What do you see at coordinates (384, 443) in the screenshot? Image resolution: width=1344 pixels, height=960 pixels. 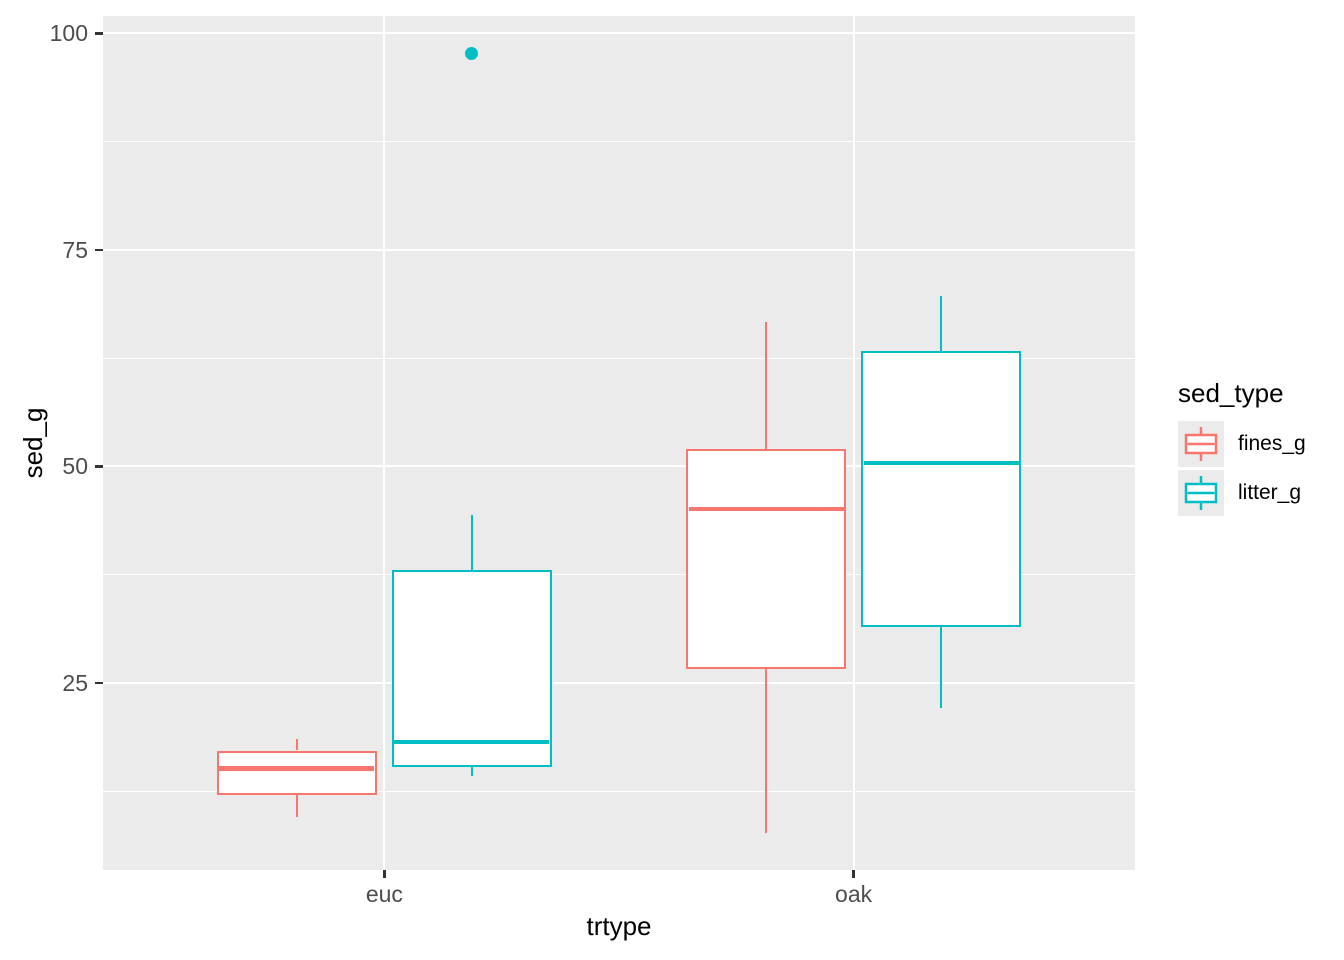 I see `gridline-major-x-euc` at bounding box center [384, 443].